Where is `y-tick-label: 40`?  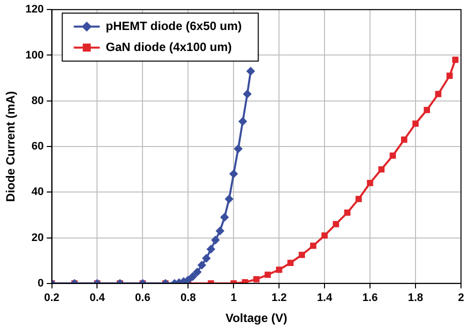 y-tick-label: 40 is located at coordinates (38, 192).